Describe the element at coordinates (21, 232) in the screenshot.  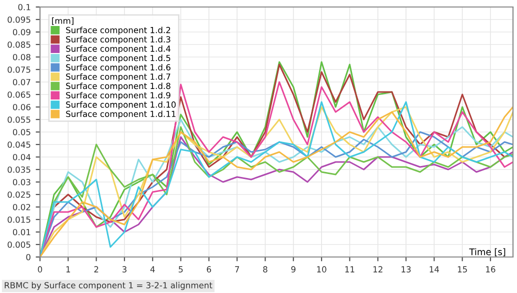
I see `y-tick-label: 0.01` at that location.